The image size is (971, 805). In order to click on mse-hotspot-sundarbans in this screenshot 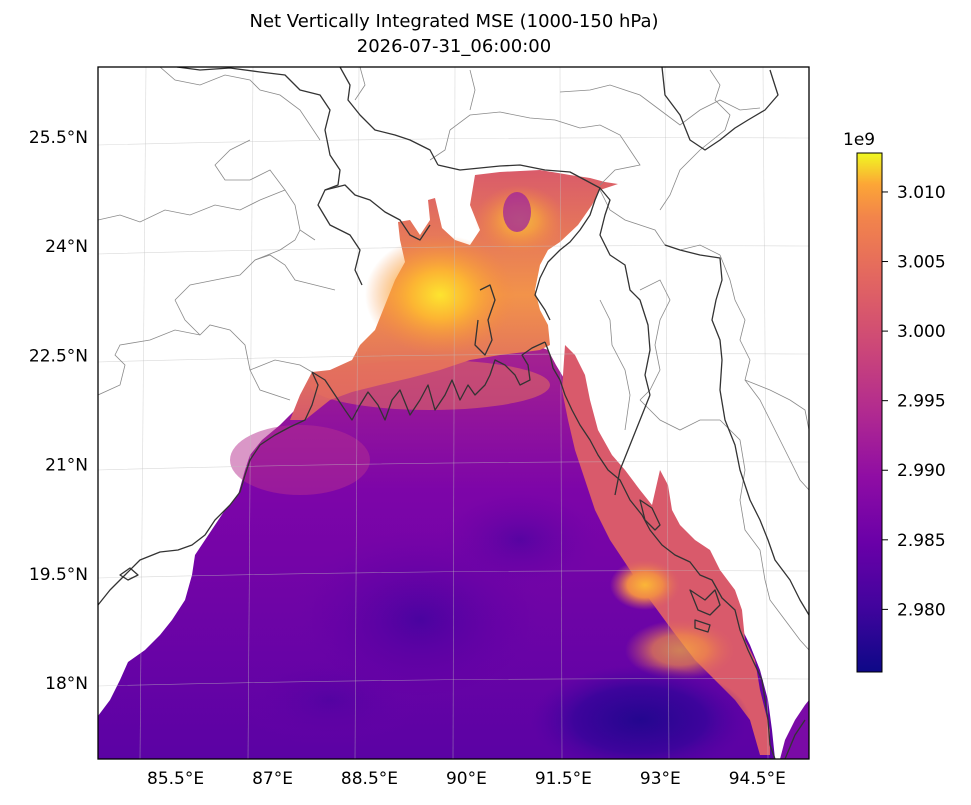, I will do `click(430, 385)`.